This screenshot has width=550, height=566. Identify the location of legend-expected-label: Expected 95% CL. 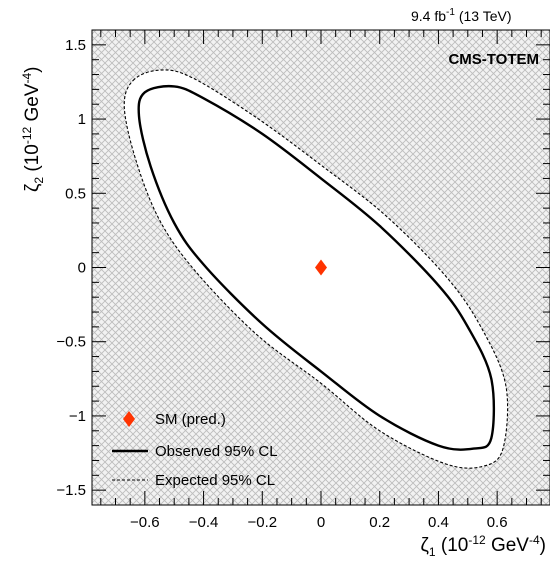
(215, 480).